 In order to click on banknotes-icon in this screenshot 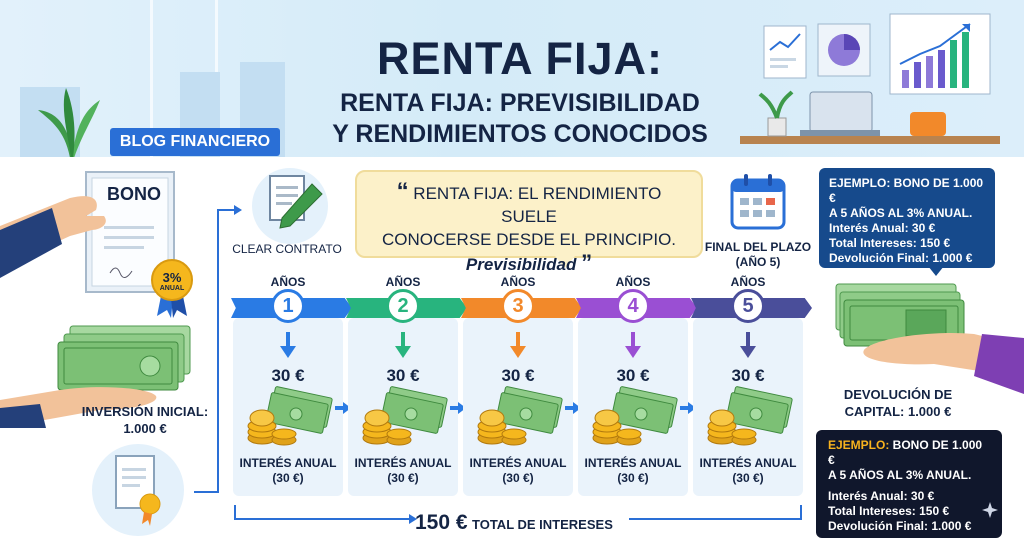, I will do `click(95, 376)`.